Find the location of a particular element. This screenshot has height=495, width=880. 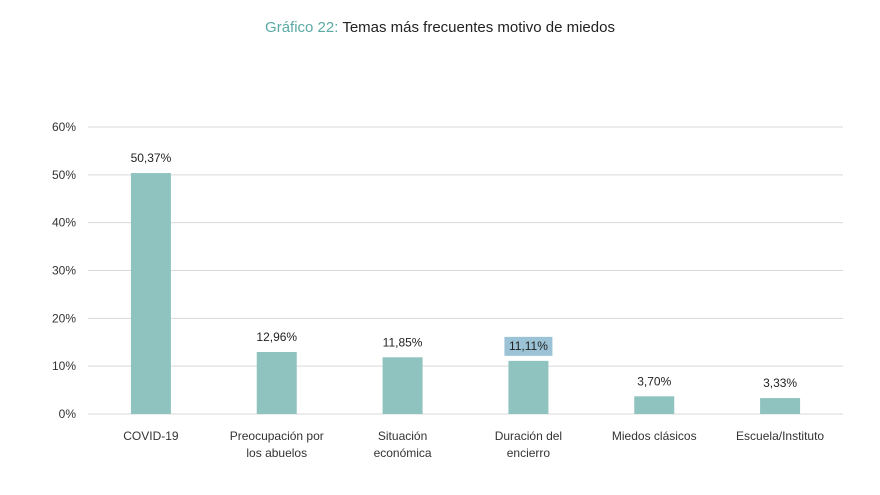

y-axis-ticks: 0% 10% 20% 30% 40% 50% 60% is located at coordinates (64, 270).